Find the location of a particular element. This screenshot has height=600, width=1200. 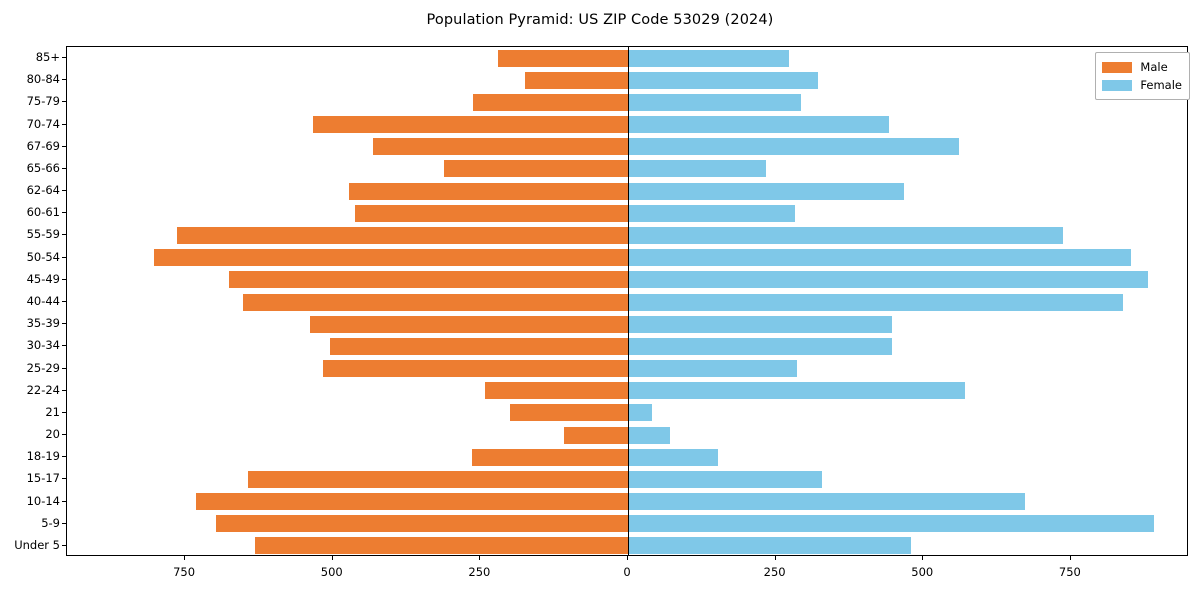

y-axis-tick-label: 55-59 is located at coordinates (43, 234).